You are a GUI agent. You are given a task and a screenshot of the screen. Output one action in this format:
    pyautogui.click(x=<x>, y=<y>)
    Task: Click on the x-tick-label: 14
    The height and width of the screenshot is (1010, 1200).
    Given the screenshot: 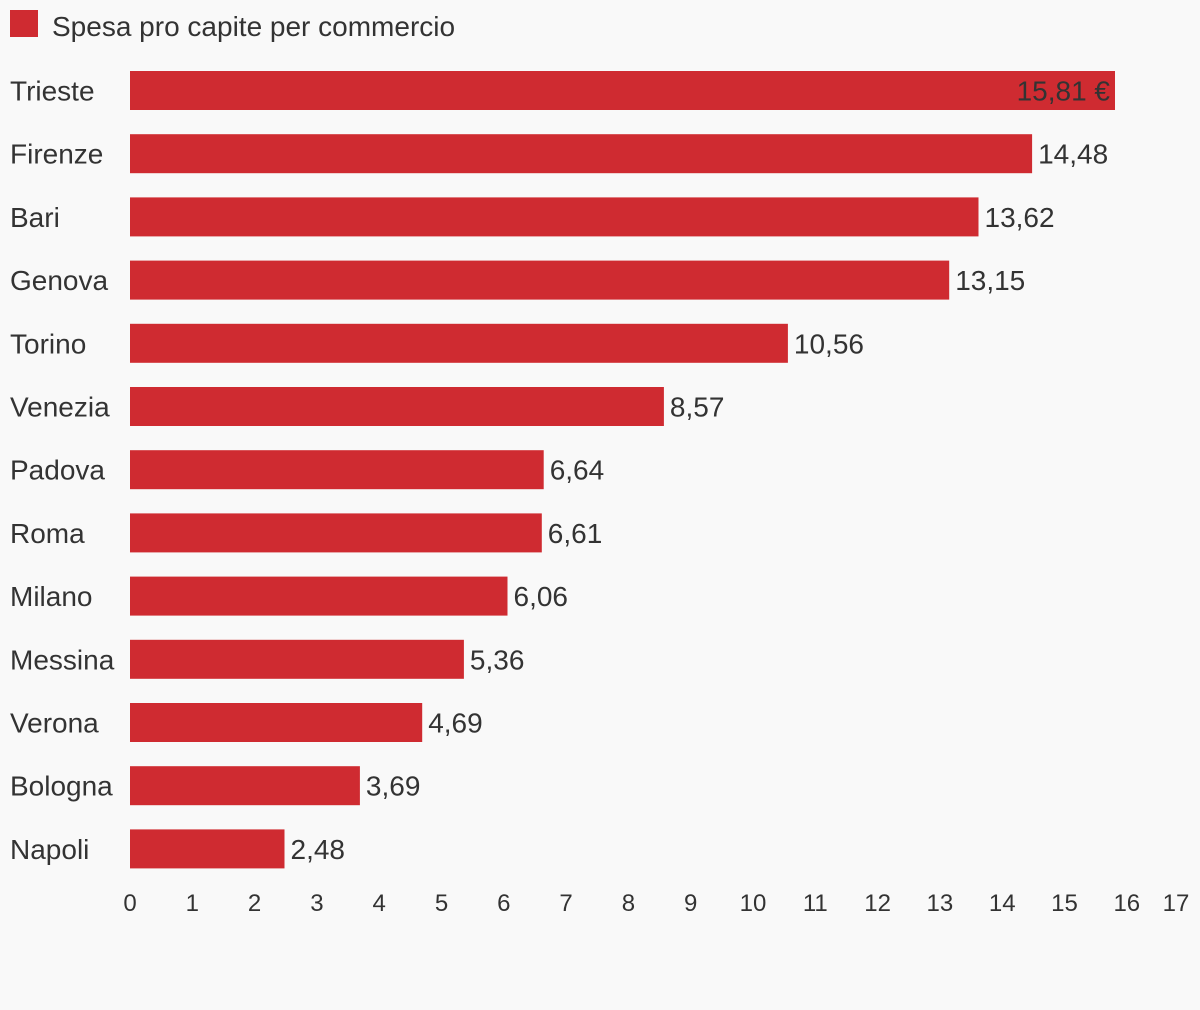 What is the action you would take?
    pyautogui.click(x=1002, y=903)
    